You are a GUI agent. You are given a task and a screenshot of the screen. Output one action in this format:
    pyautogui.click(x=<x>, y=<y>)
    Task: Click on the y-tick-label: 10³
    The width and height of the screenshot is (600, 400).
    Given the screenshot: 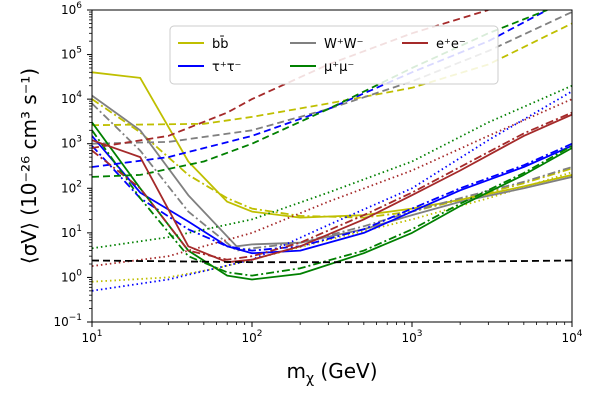 What is the action you would take?
    pyautogui.click(x=71, y=143)
    